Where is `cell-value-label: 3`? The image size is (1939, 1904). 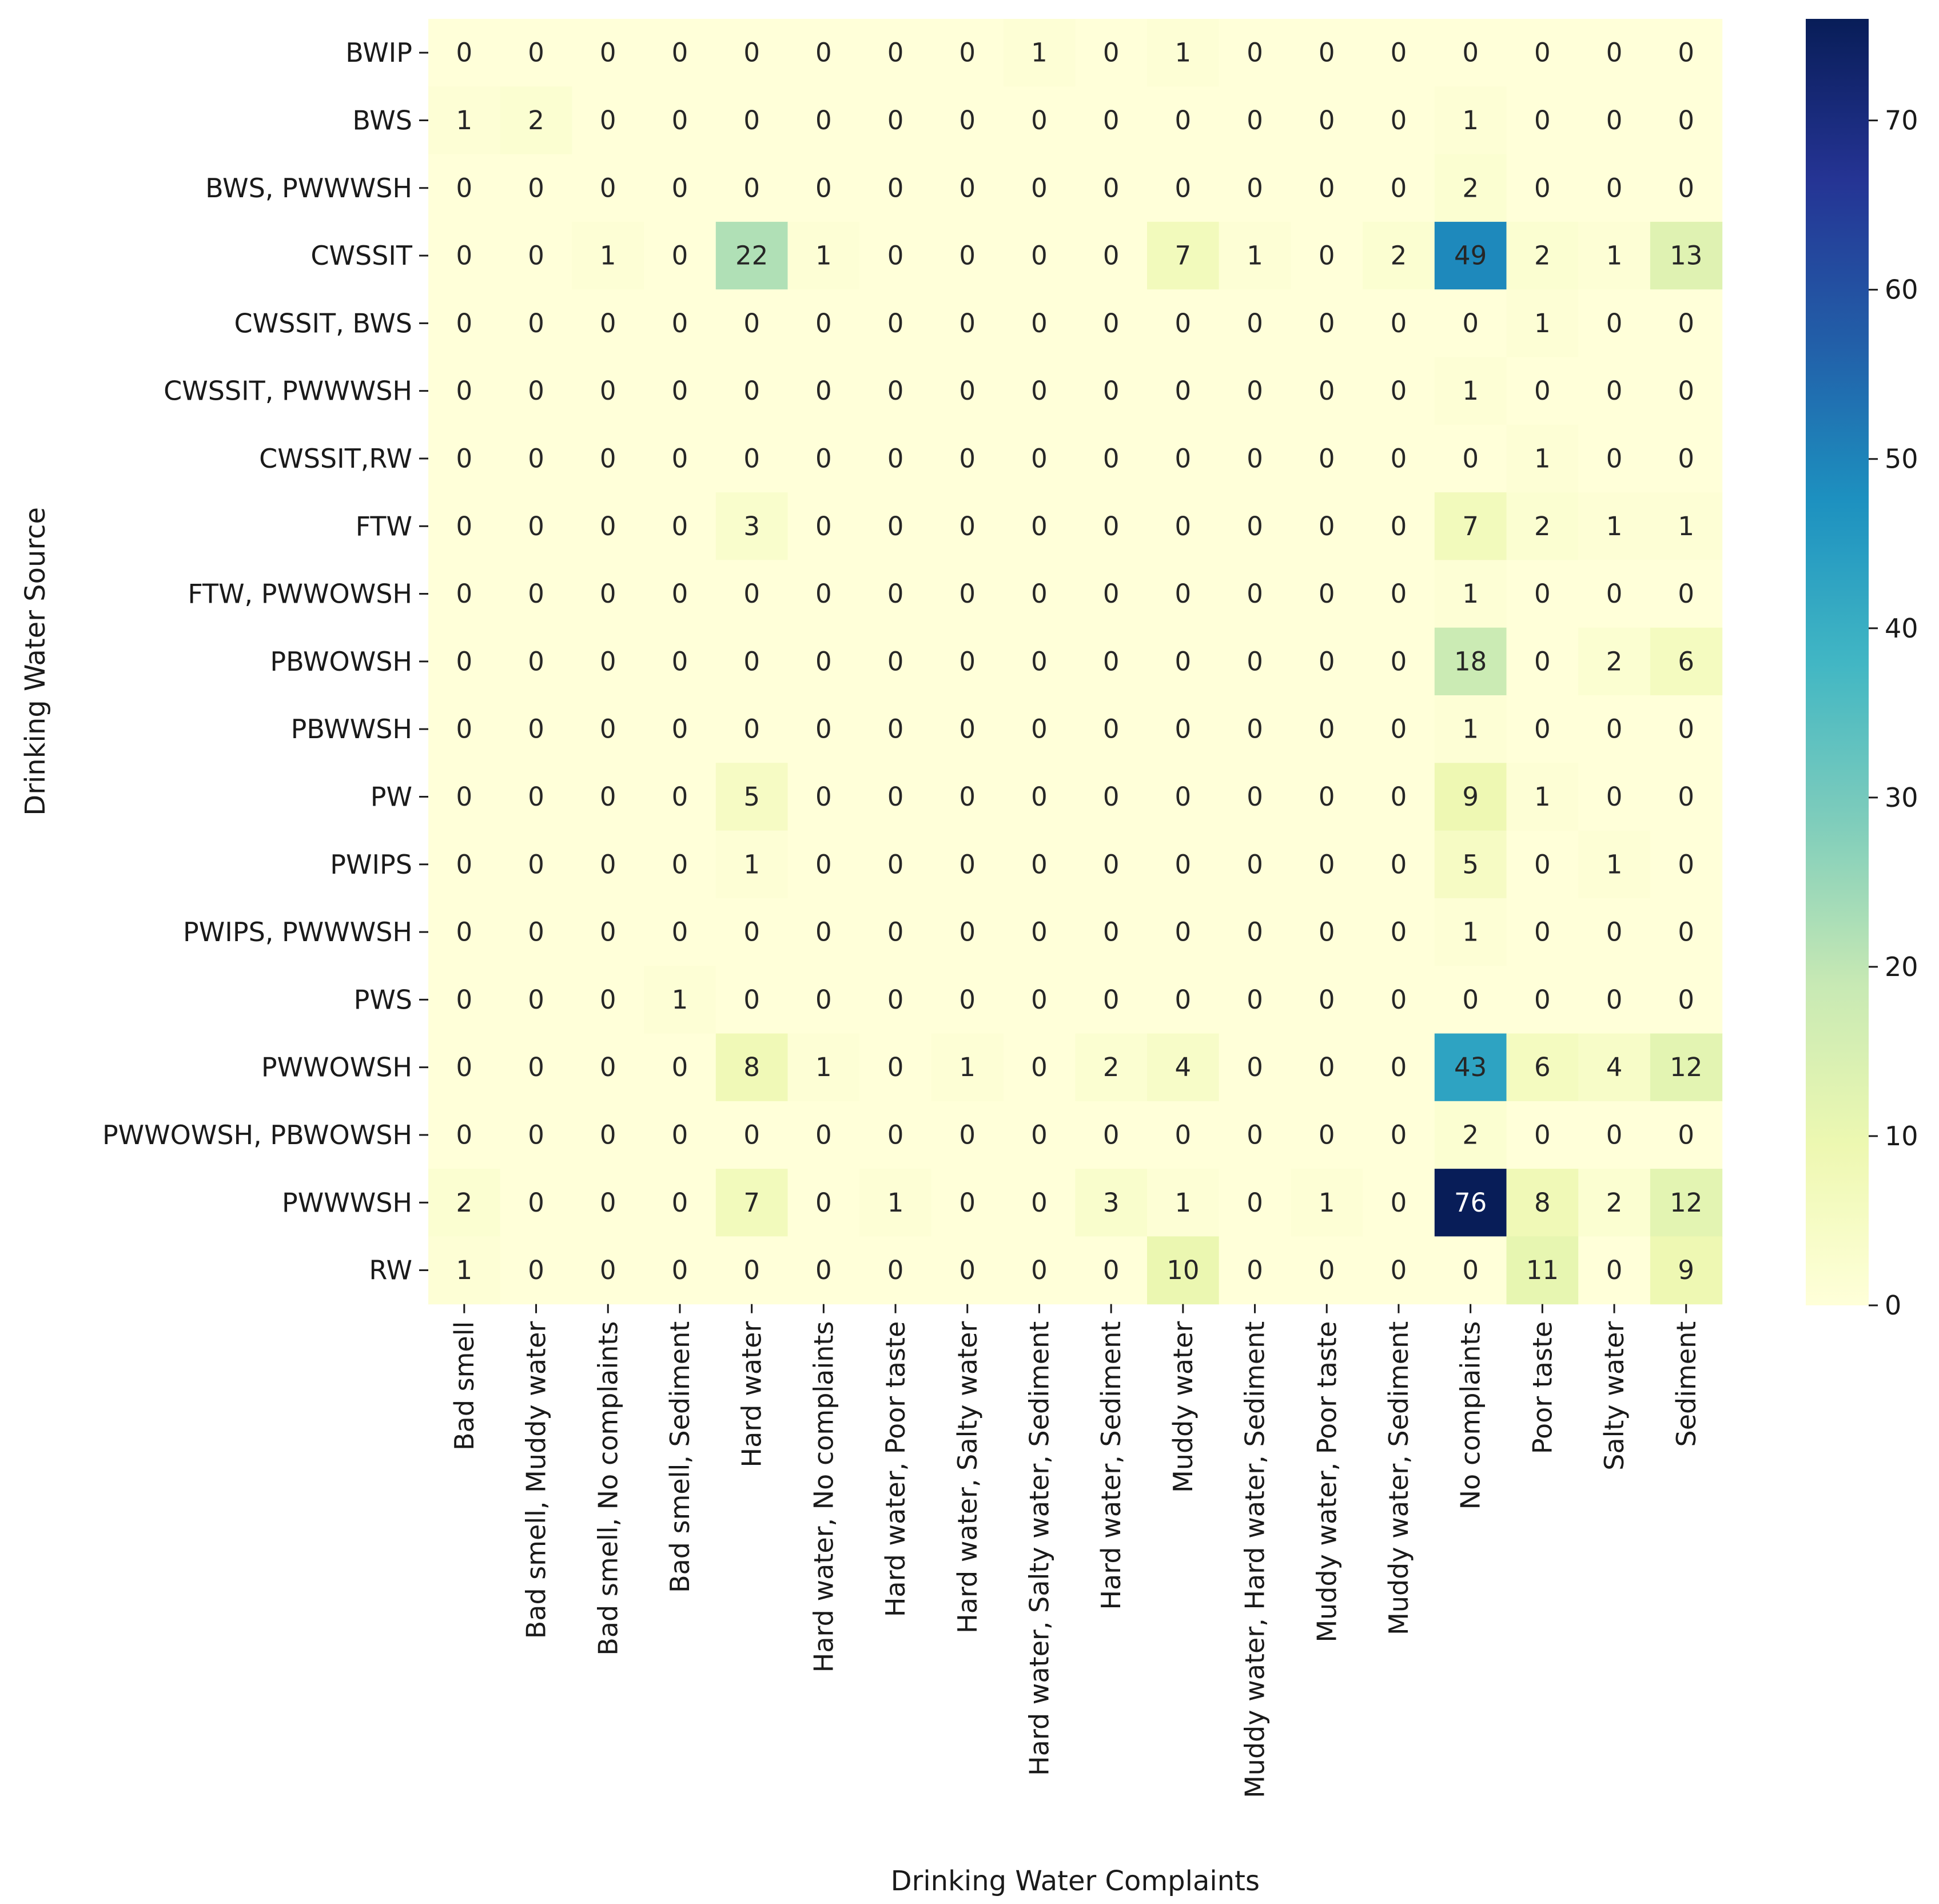
cell-value-label: 3 is located at coordinates (752, 526).